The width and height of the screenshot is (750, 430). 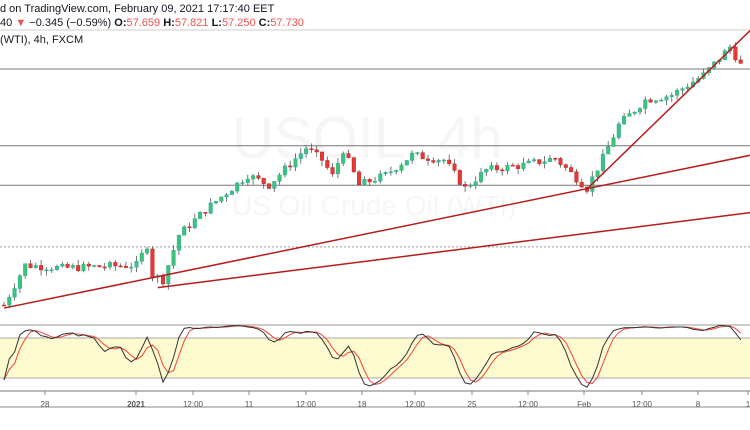 What do you see at coordinates (45, 404) in the screenshot?
I see `time-tick-label: 28` at bounding box center [45, 404].